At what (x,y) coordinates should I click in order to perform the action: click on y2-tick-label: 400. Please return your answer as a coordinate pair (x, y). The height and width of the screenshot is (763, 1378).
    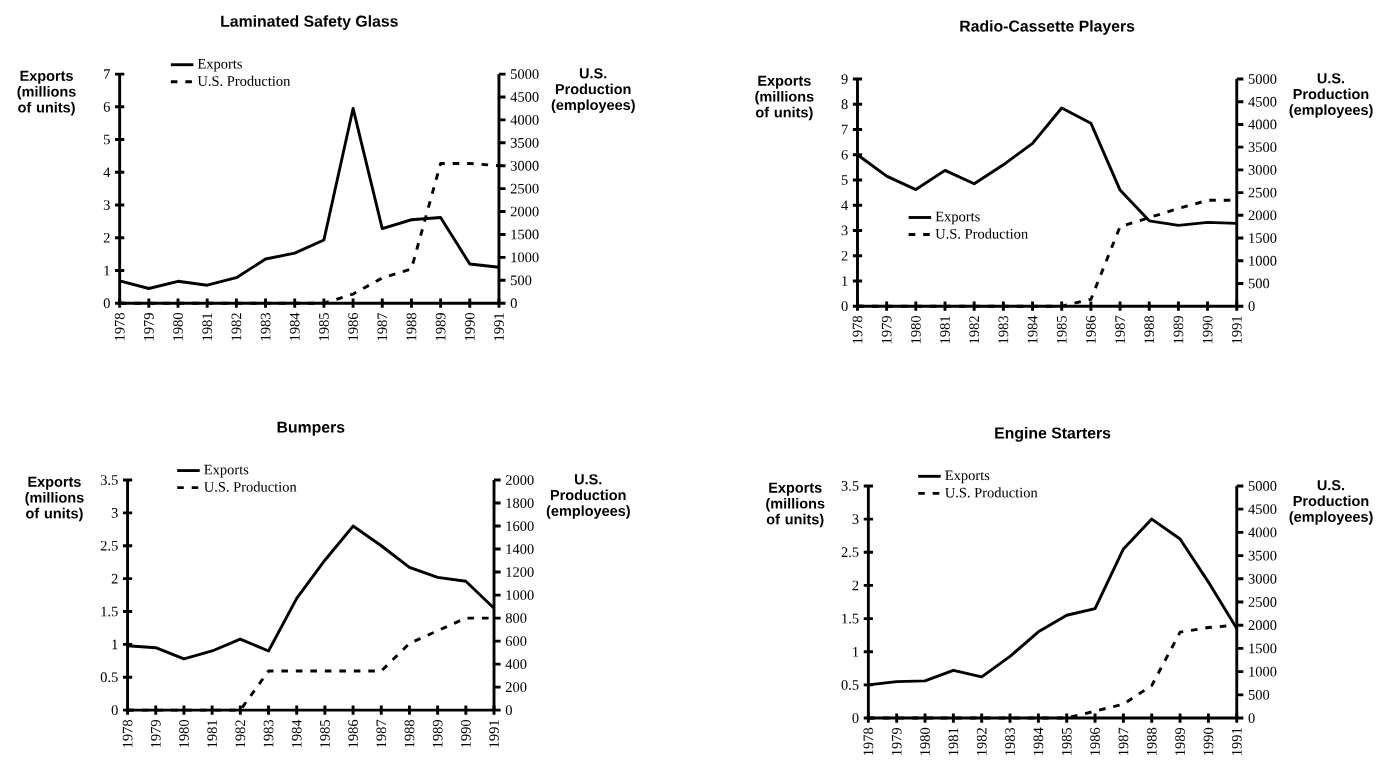
    Looking at the image, I should click on (516, 664).